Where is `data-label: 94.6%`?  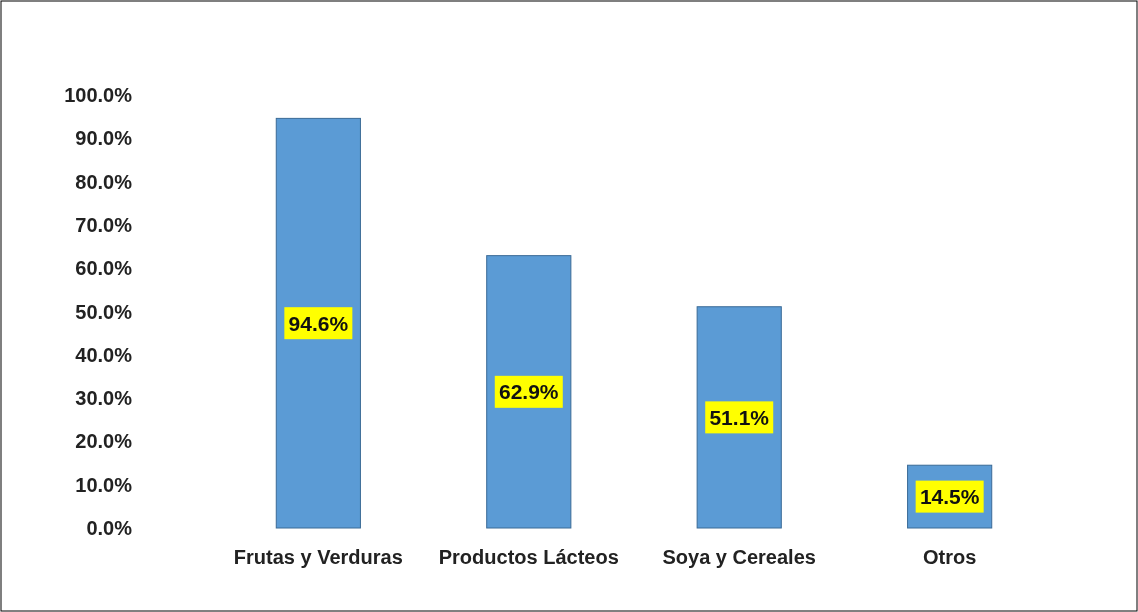
data-label: 94.6% is located at coordinates (318, 323).